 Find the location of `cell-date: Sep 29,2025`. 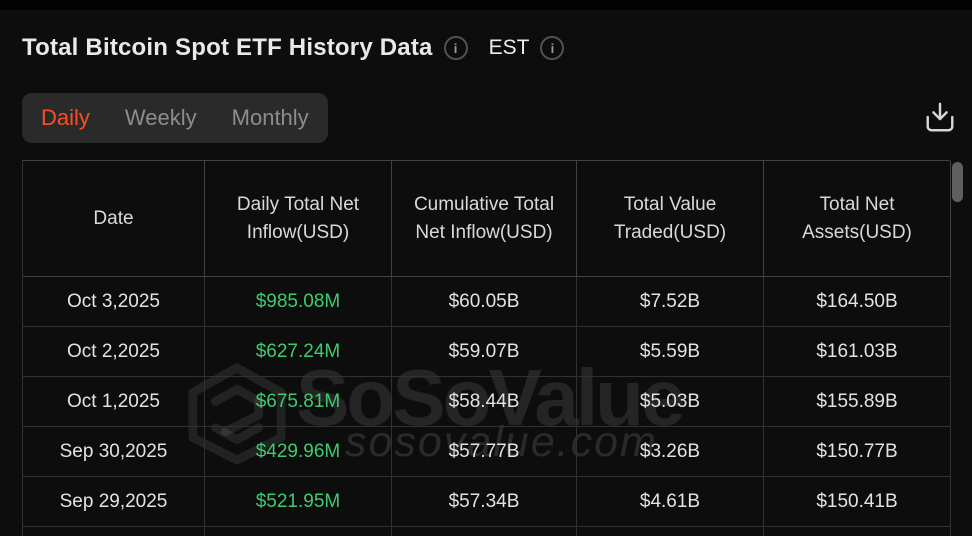

cell-date: Sep 29,2025 is located at coordinates (114, 502).